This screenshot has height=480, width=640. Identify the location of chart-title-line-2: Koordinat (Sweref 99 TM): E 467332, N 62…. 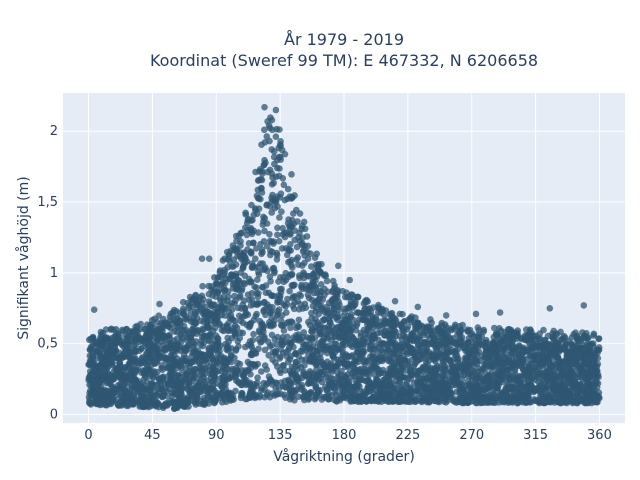
(344, 60).